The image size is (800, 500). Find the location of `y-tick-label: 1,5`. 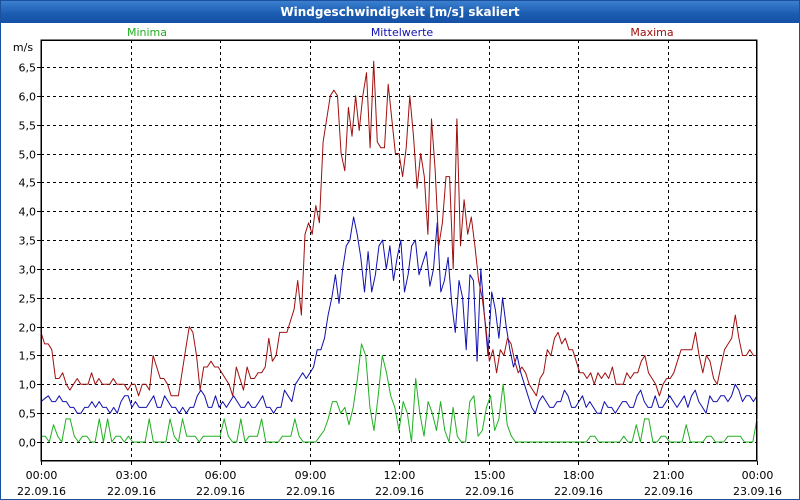

y-tick-label: 1,5 is located at coordinates (28, 356).